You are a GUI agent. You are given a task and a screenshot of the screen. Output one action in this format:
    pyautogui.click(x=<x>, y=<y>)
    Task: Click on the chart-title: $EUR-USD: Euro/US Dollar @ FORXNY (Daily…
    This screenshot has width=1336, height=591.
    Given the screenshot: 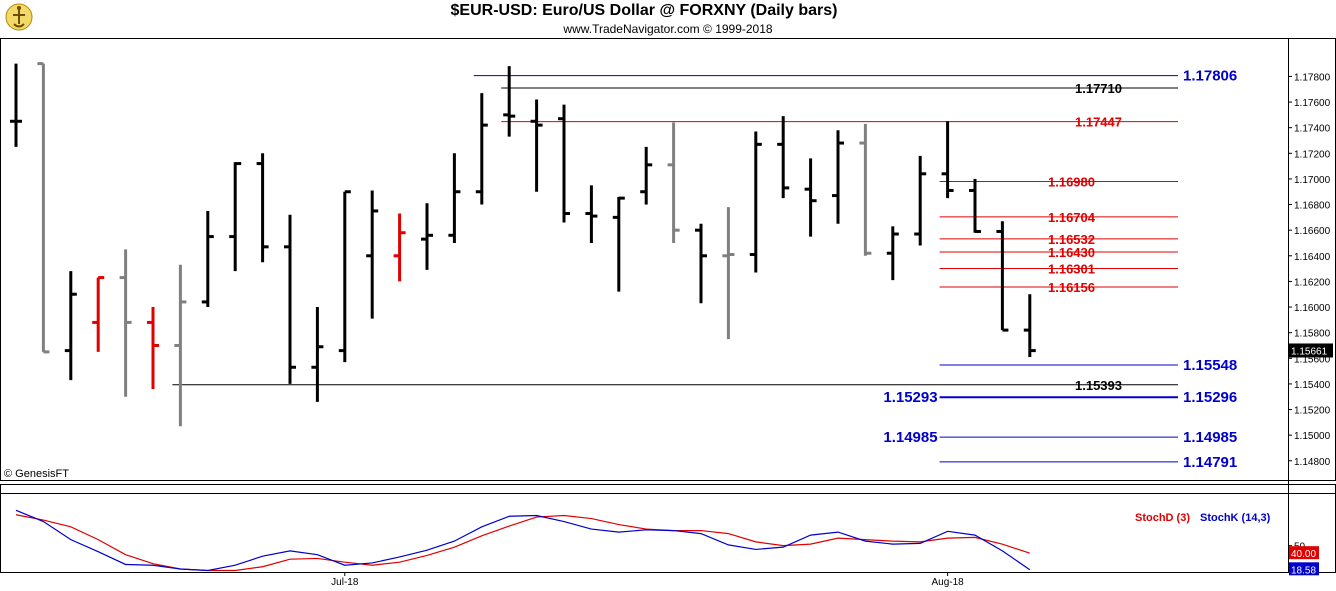 What is the action you would take?
    pyautogui.click(x=644, y=10)
    